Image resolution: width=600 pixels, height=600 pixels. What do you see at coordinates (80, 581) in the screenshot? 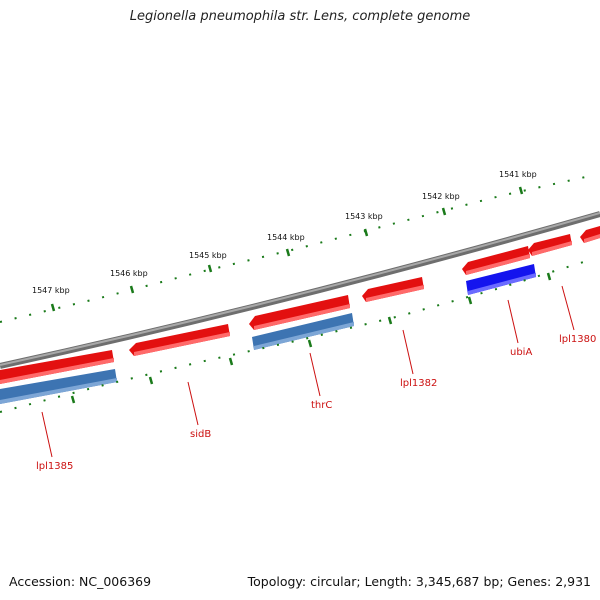
I see `accession-text: Accession: NC_006369` at bounding box center [80, 581].